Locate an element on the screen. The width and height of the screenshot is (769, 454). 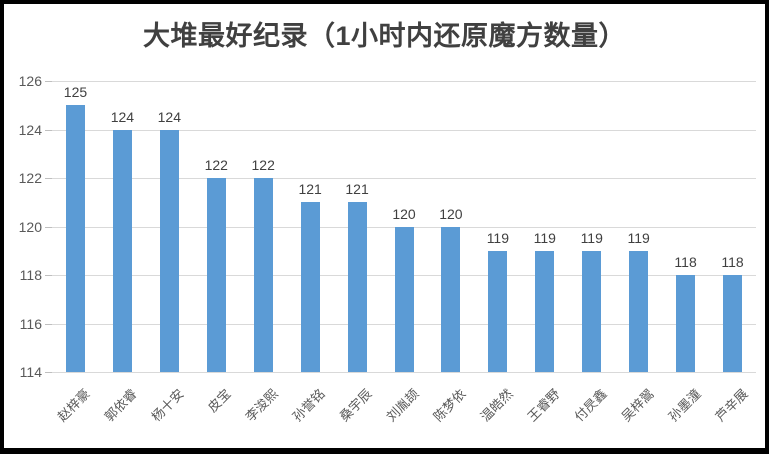
y-axis-tick-label: 124 is located at coordinates (30, 129).